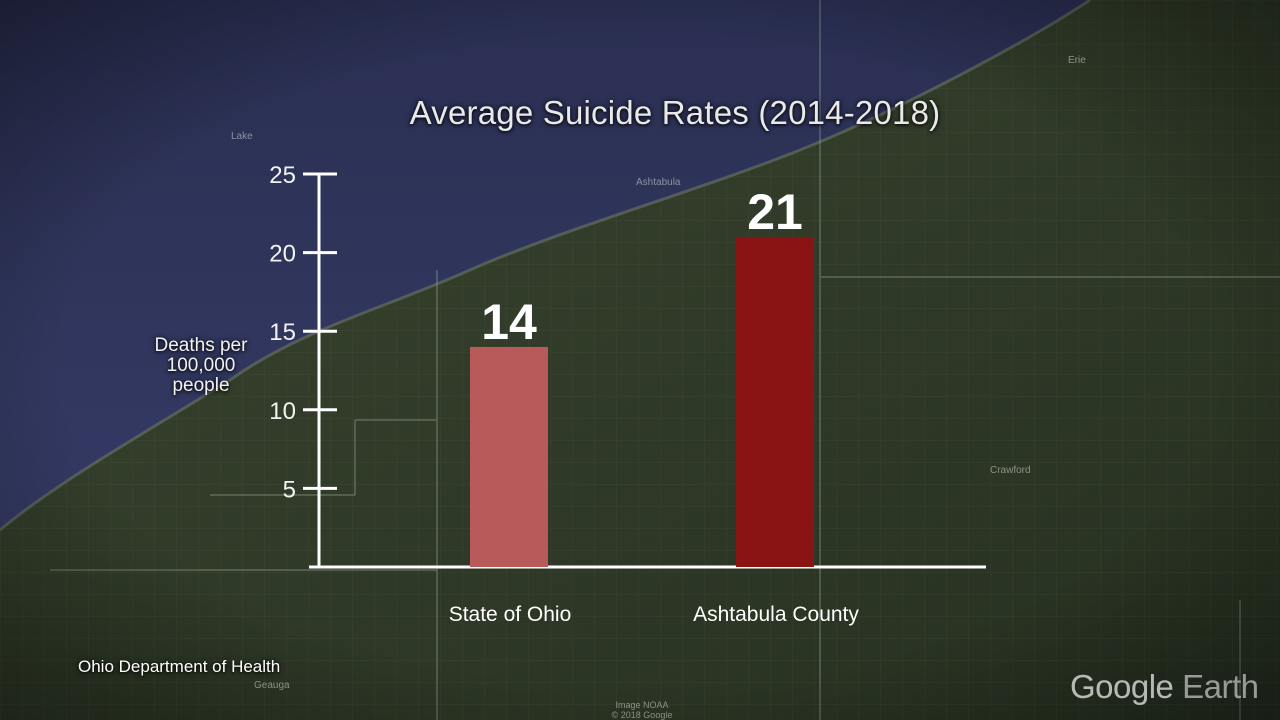 The width and height of the screenshot is (1280, 720). What do you see at coordinates (282, 175) in the screenshot?
I see `y-tick-label: 25` at bounding box center [282, 175].